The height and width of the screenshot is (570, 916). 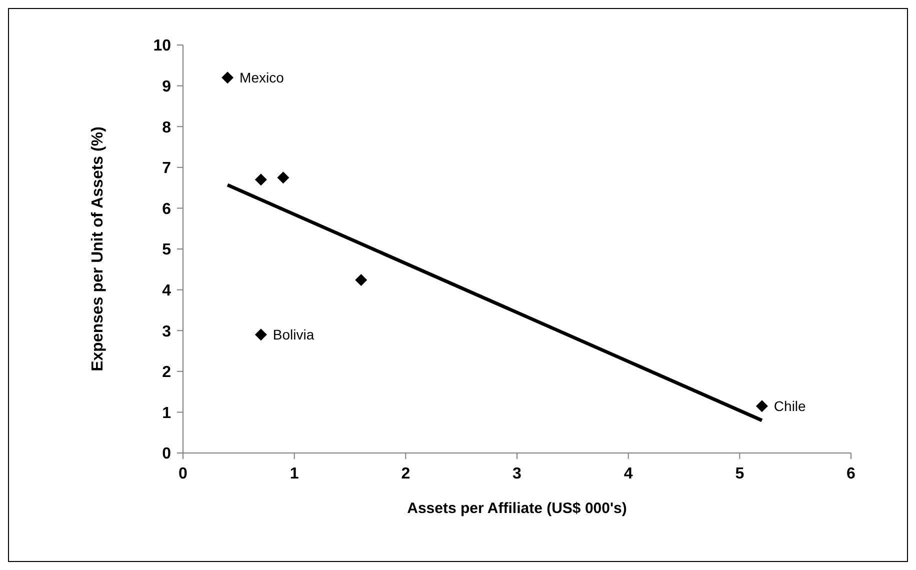 I want to click on x-tick-label: 6, so click(x=851, y=473).